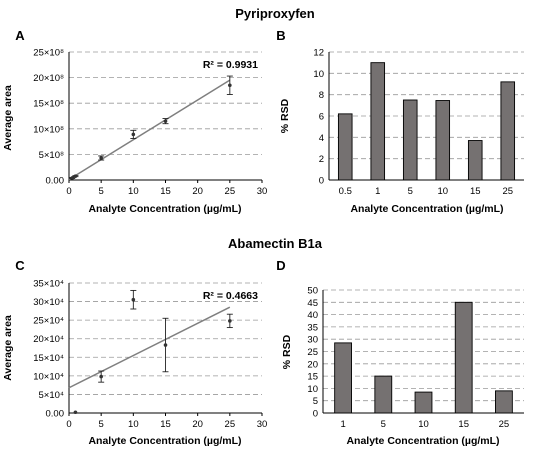 Image resolution: width=550 pixels, height=457 pixels. I want to click on y-tick-label: 50, so click(312, 291).